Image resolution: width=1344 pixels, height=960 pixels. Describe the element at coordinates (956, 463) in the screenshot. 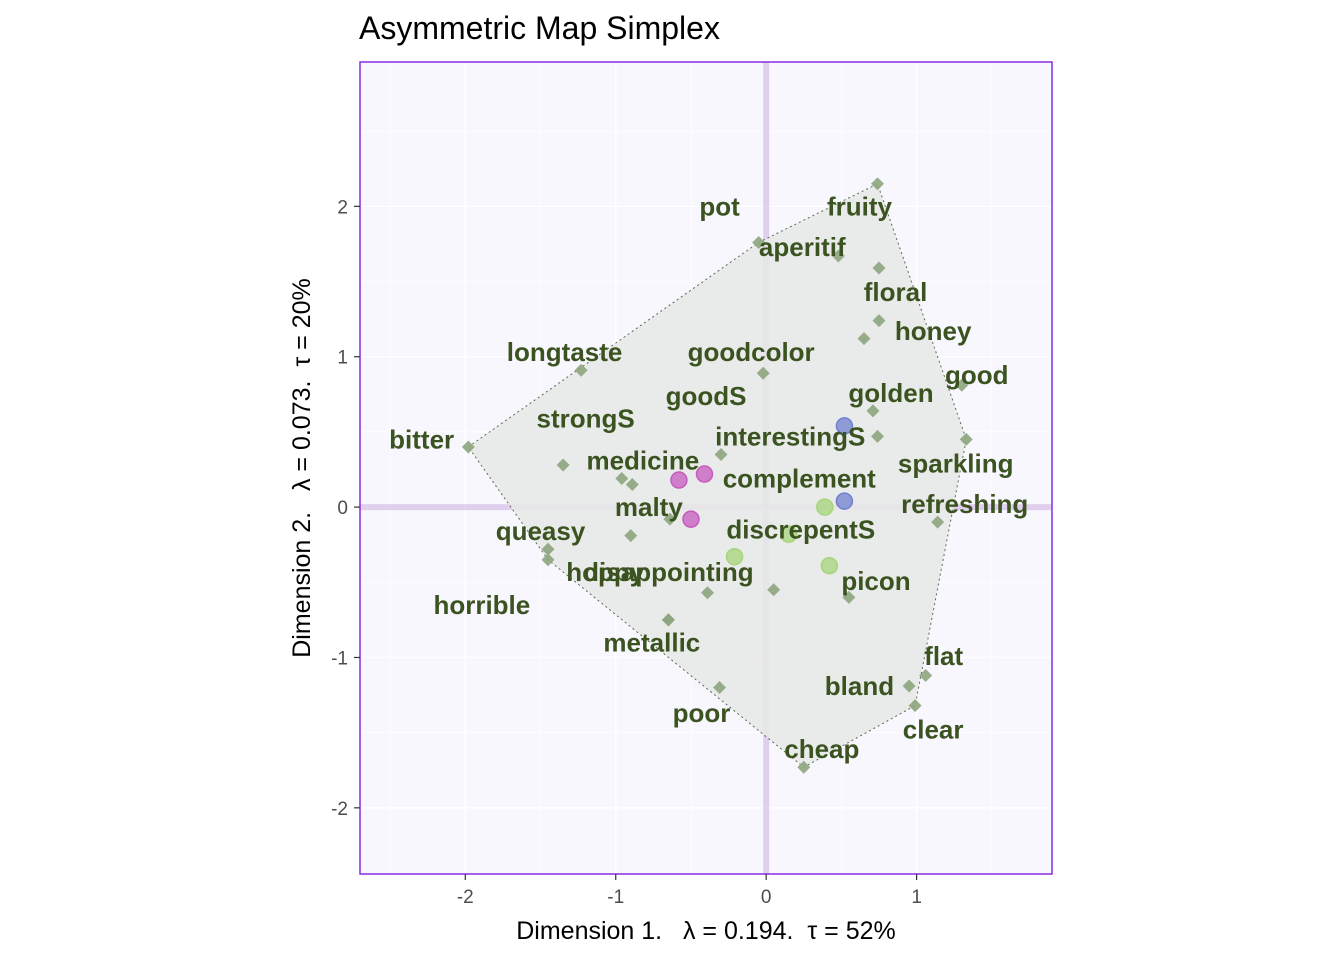

I see `point-label: sparkling` at that location.